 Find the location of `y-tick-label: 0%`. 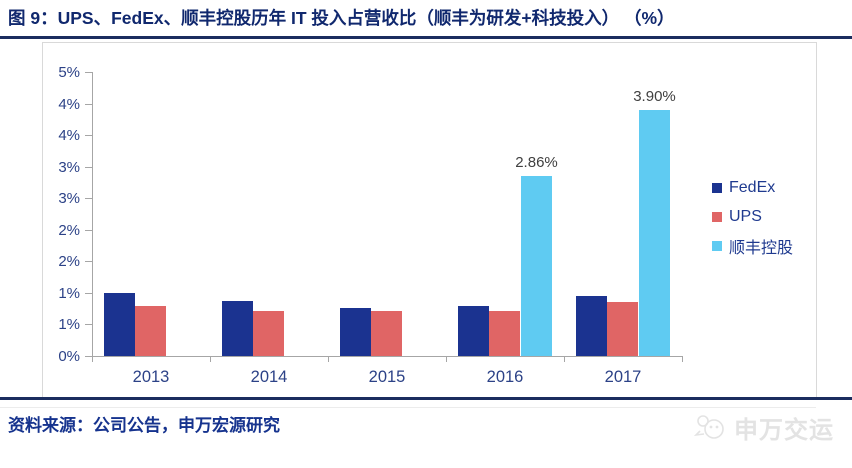

y-tick-label: 0% is located at coordinates (69, 356).